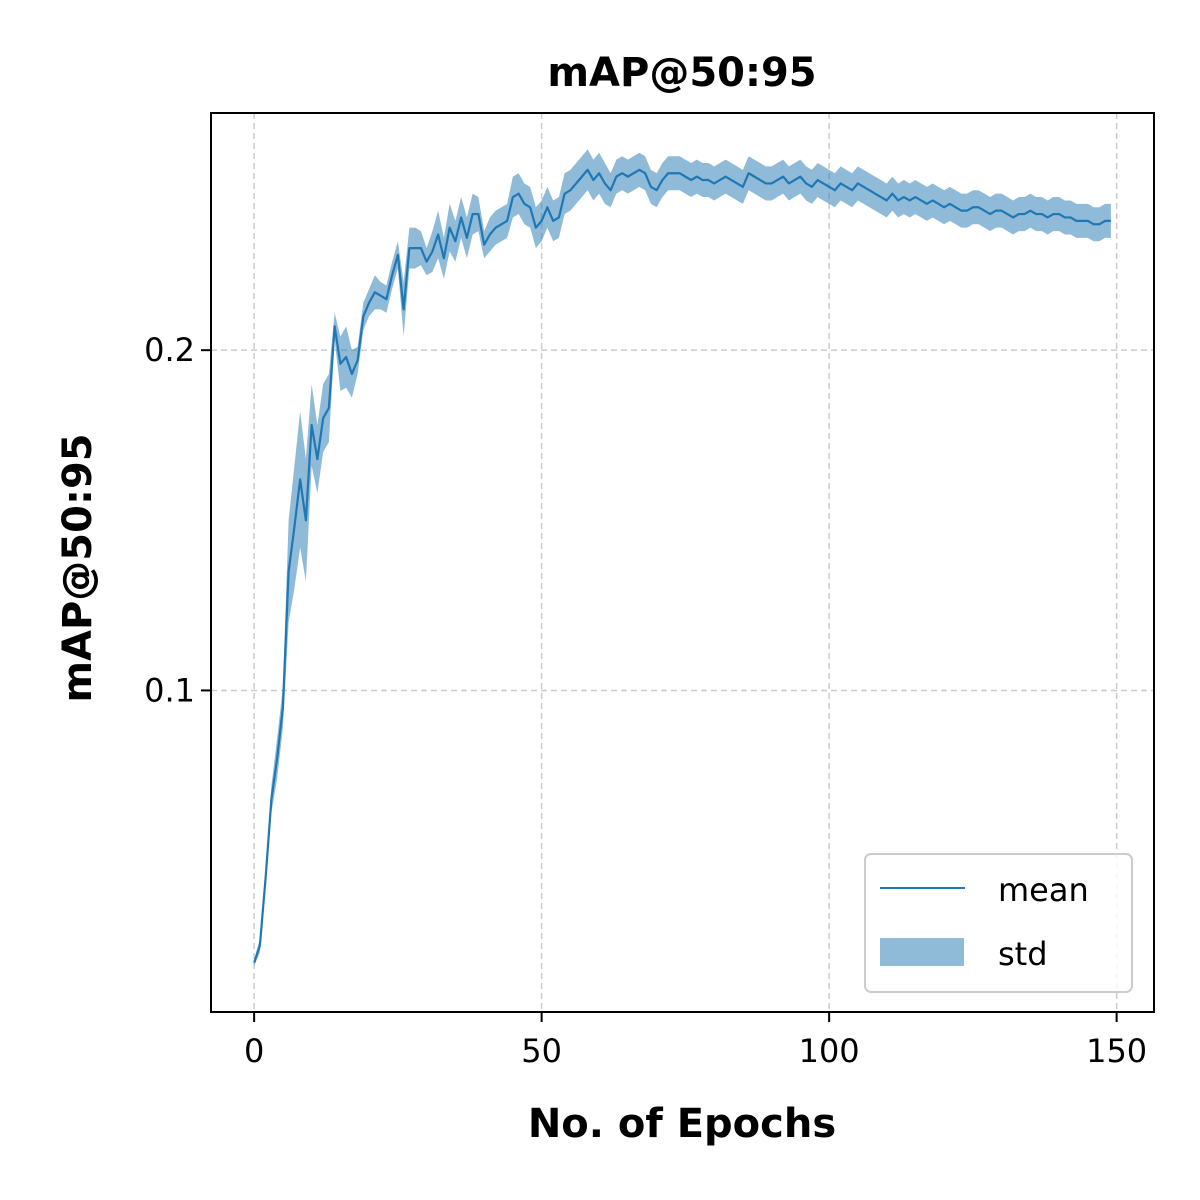  What do you see at coordinates (922, 952) in the screenshot?
I see `legend-std-swatch` at bounding box center [922, 952].